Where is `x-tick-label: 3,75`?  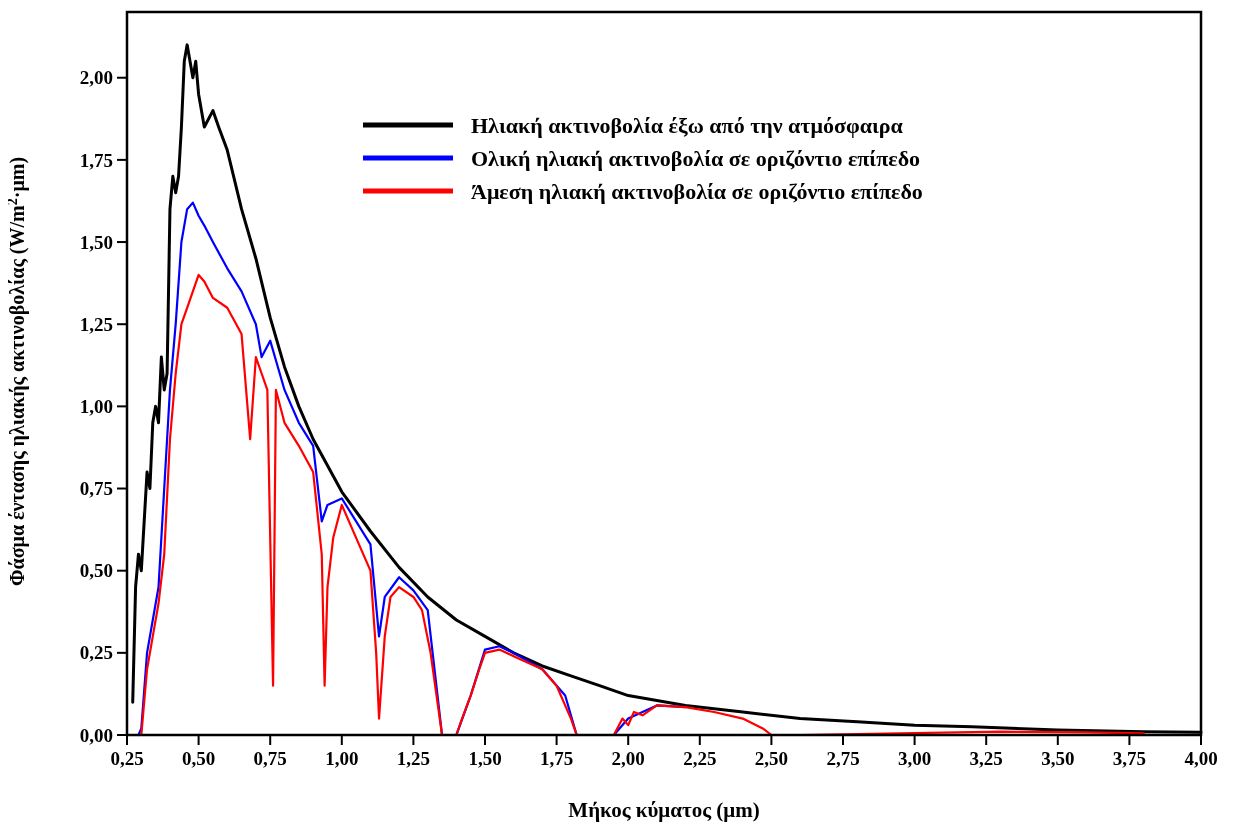 x-tick-label: 3,75 is located at coordinates (1129, 758).